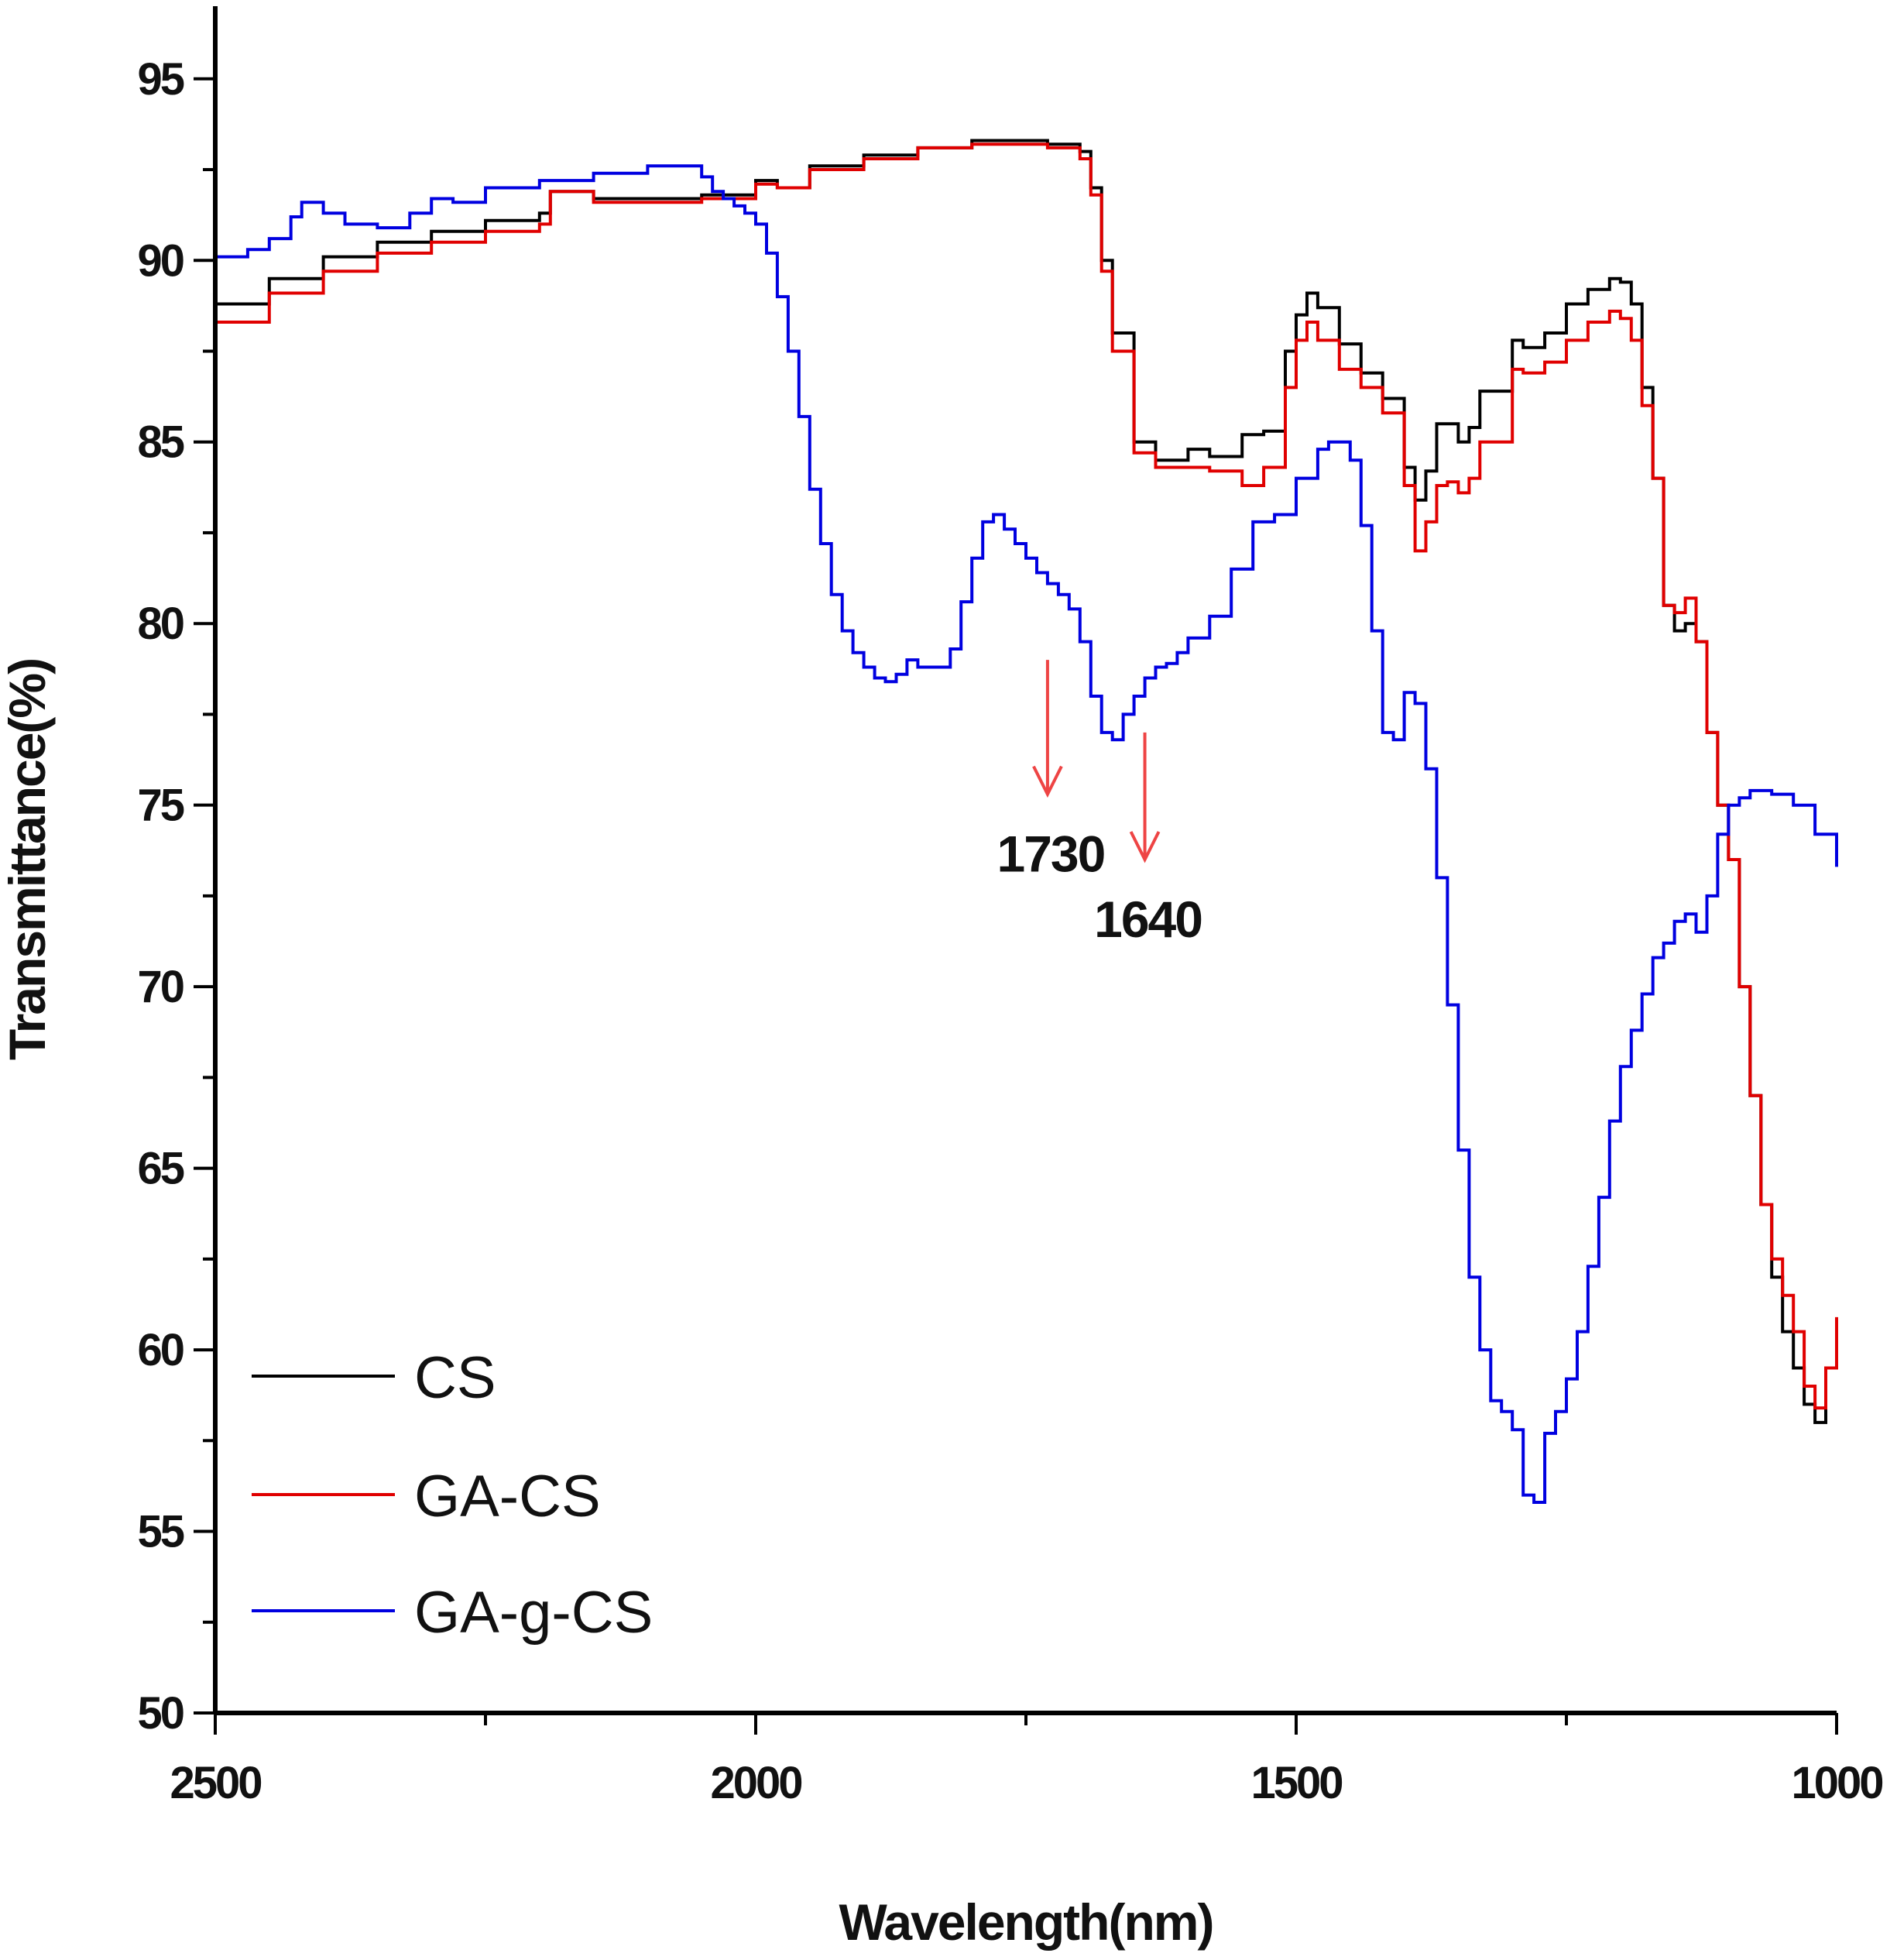 The width and height of the screenshot is (1897, 1960). I want to click on y-tick-label: 70, so click(160, 987).